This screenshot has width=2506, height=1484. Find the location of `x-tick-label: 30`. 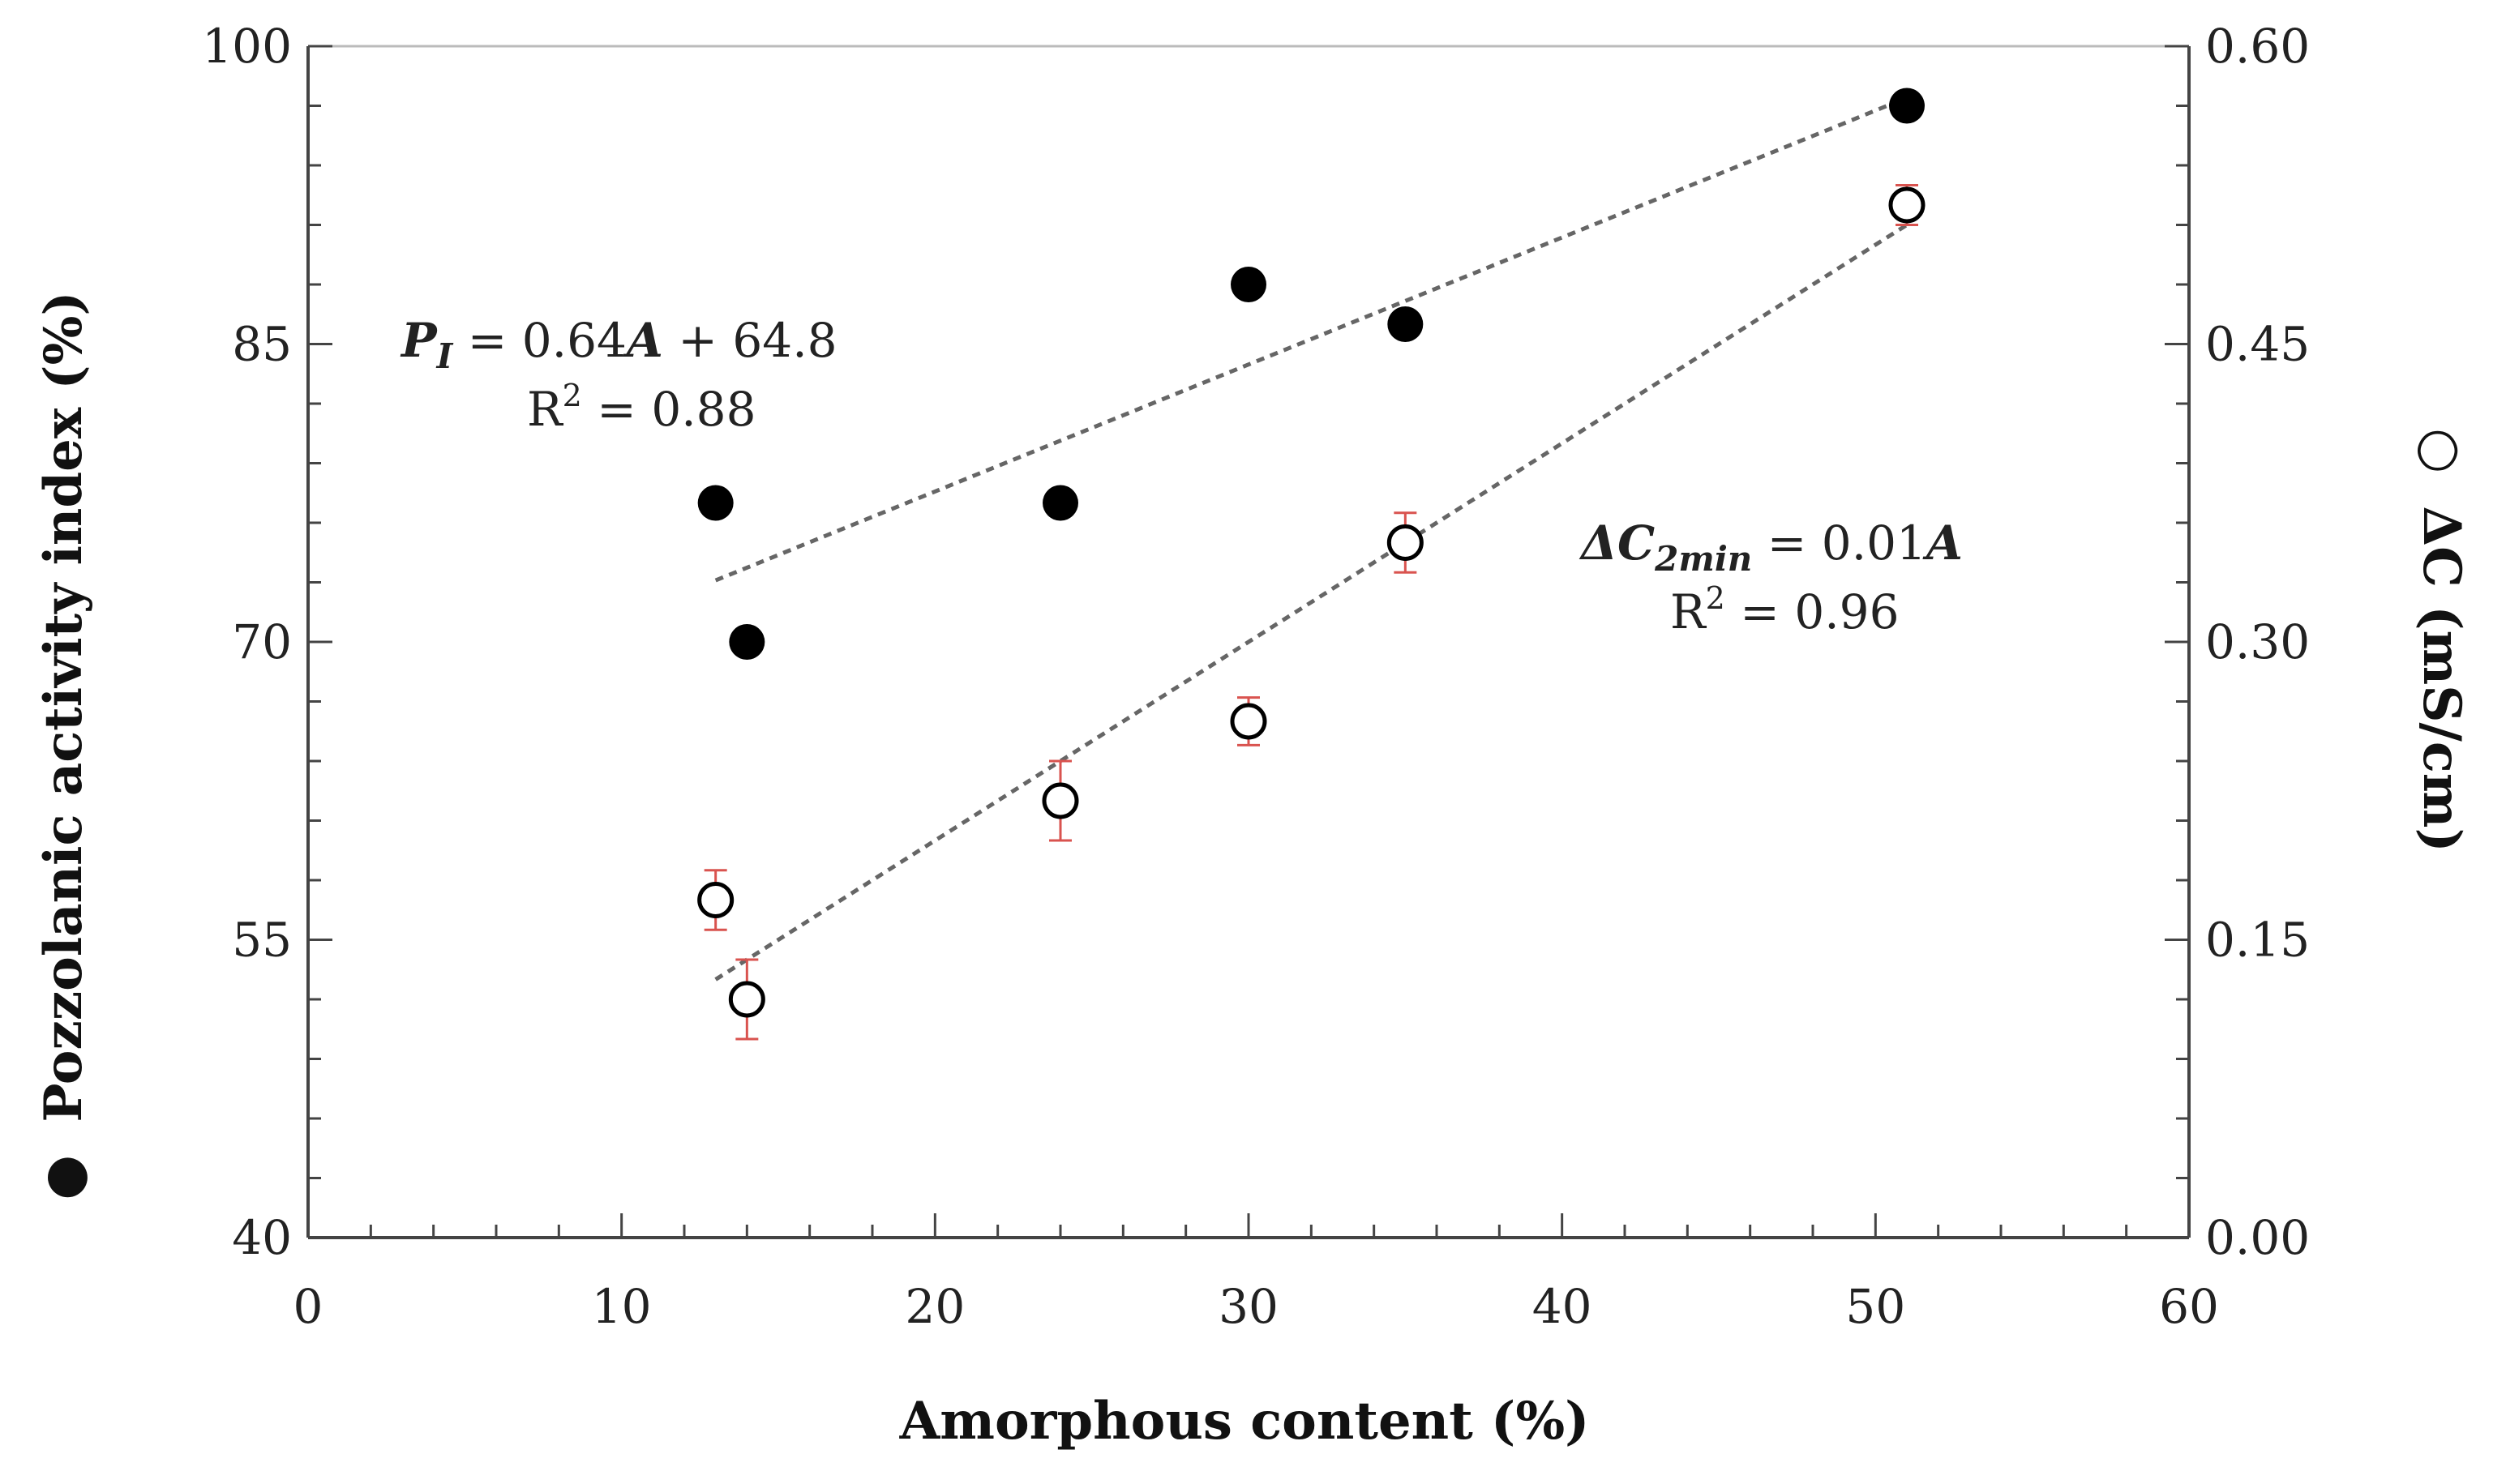

x-tick-label: 30 is located at coordinates (1249, 1306).